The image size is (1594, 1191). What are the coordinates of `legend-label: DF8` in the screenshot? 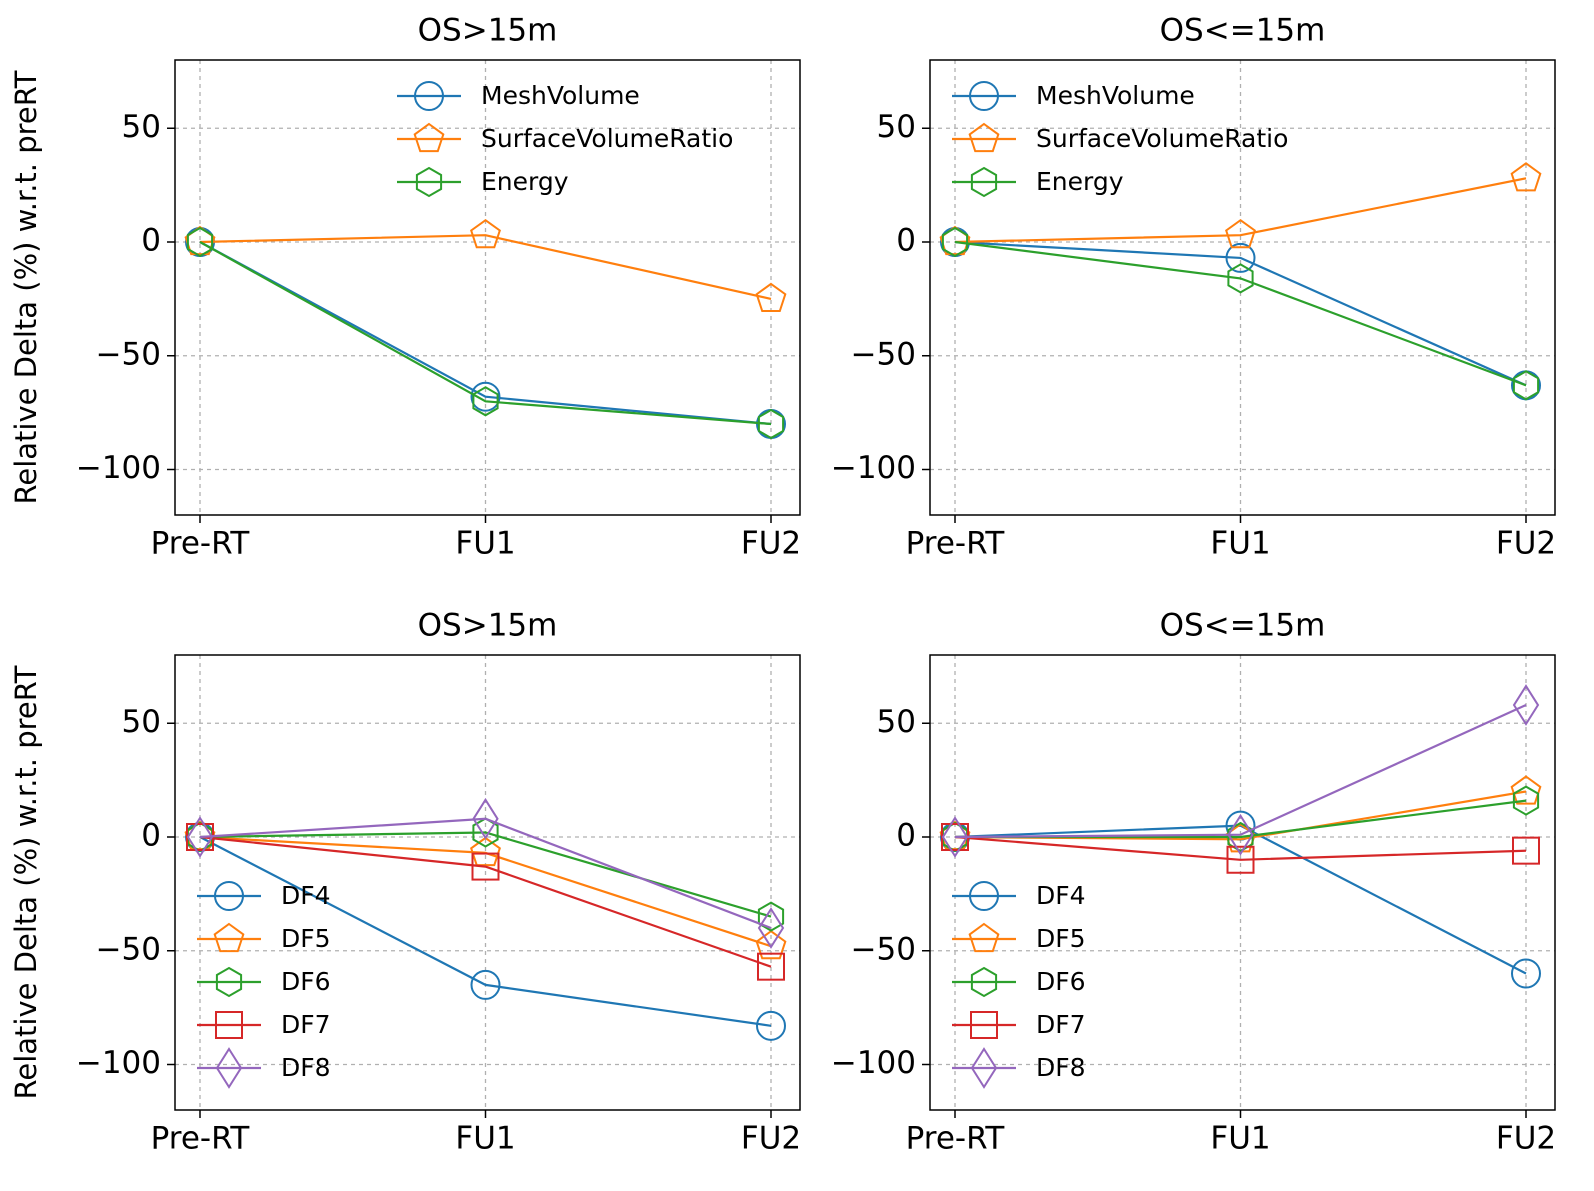 It's located at (1061, 1067).